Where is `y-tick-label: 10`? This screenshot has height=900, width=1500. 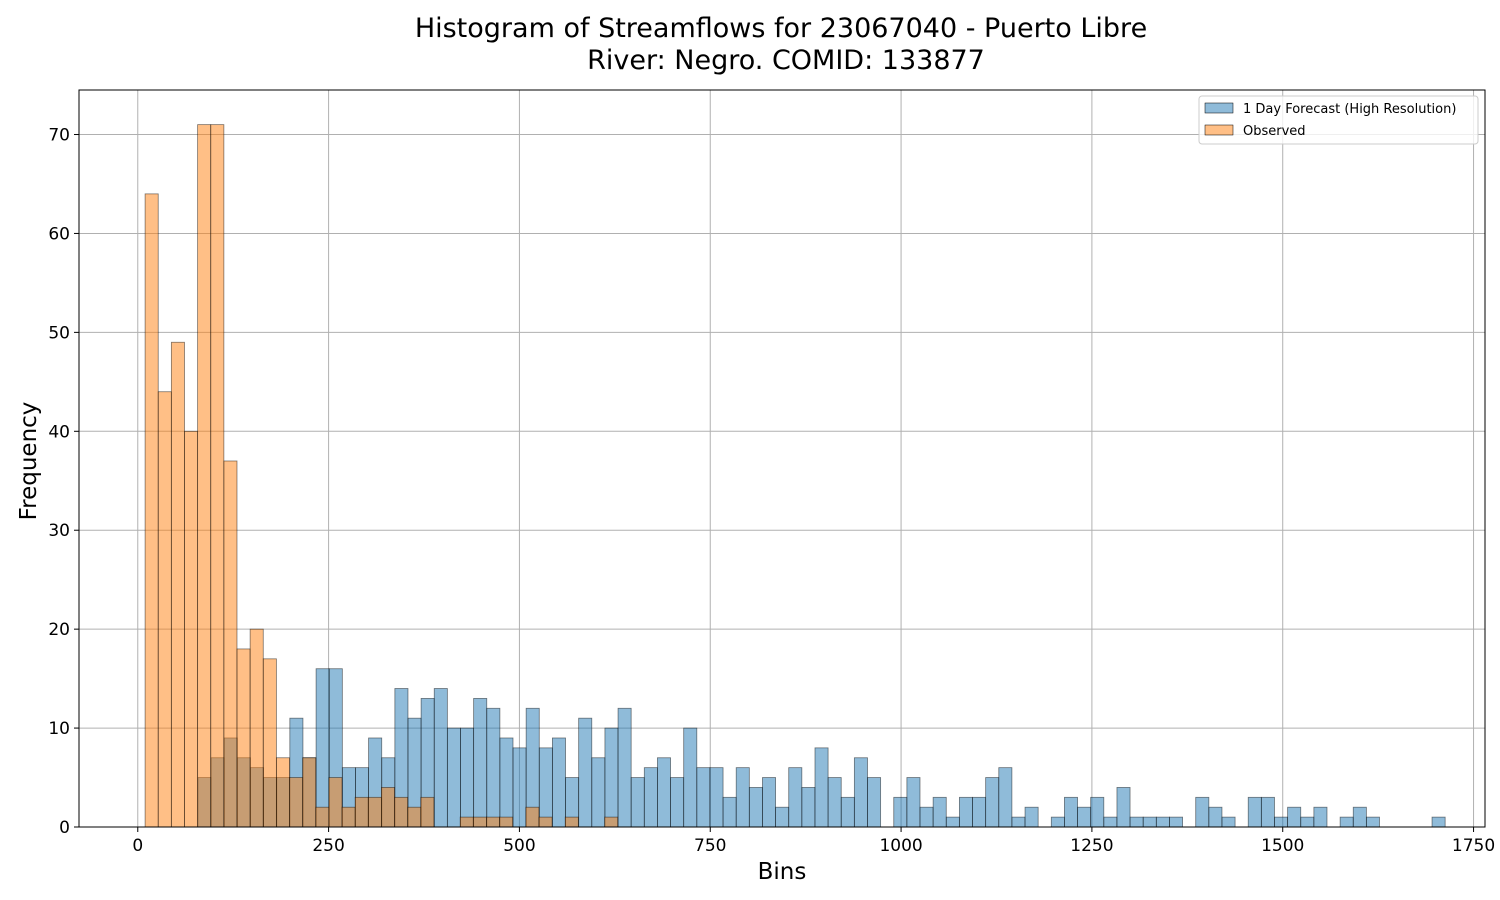
y-tick-label: 10 is located at coordinates (59, 729).